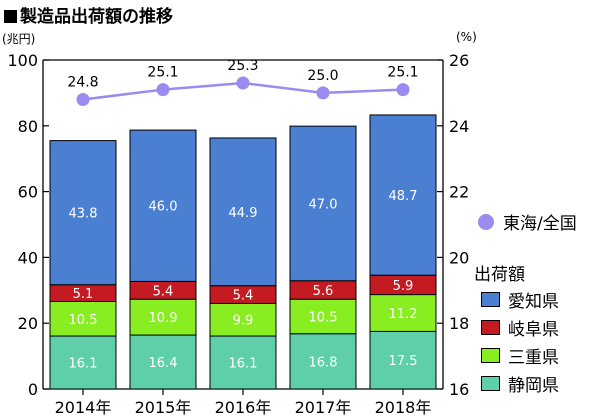 The width and height of the screenshot is (600, 418). I want to click on left-tick-label: 0, so click(33, 389).